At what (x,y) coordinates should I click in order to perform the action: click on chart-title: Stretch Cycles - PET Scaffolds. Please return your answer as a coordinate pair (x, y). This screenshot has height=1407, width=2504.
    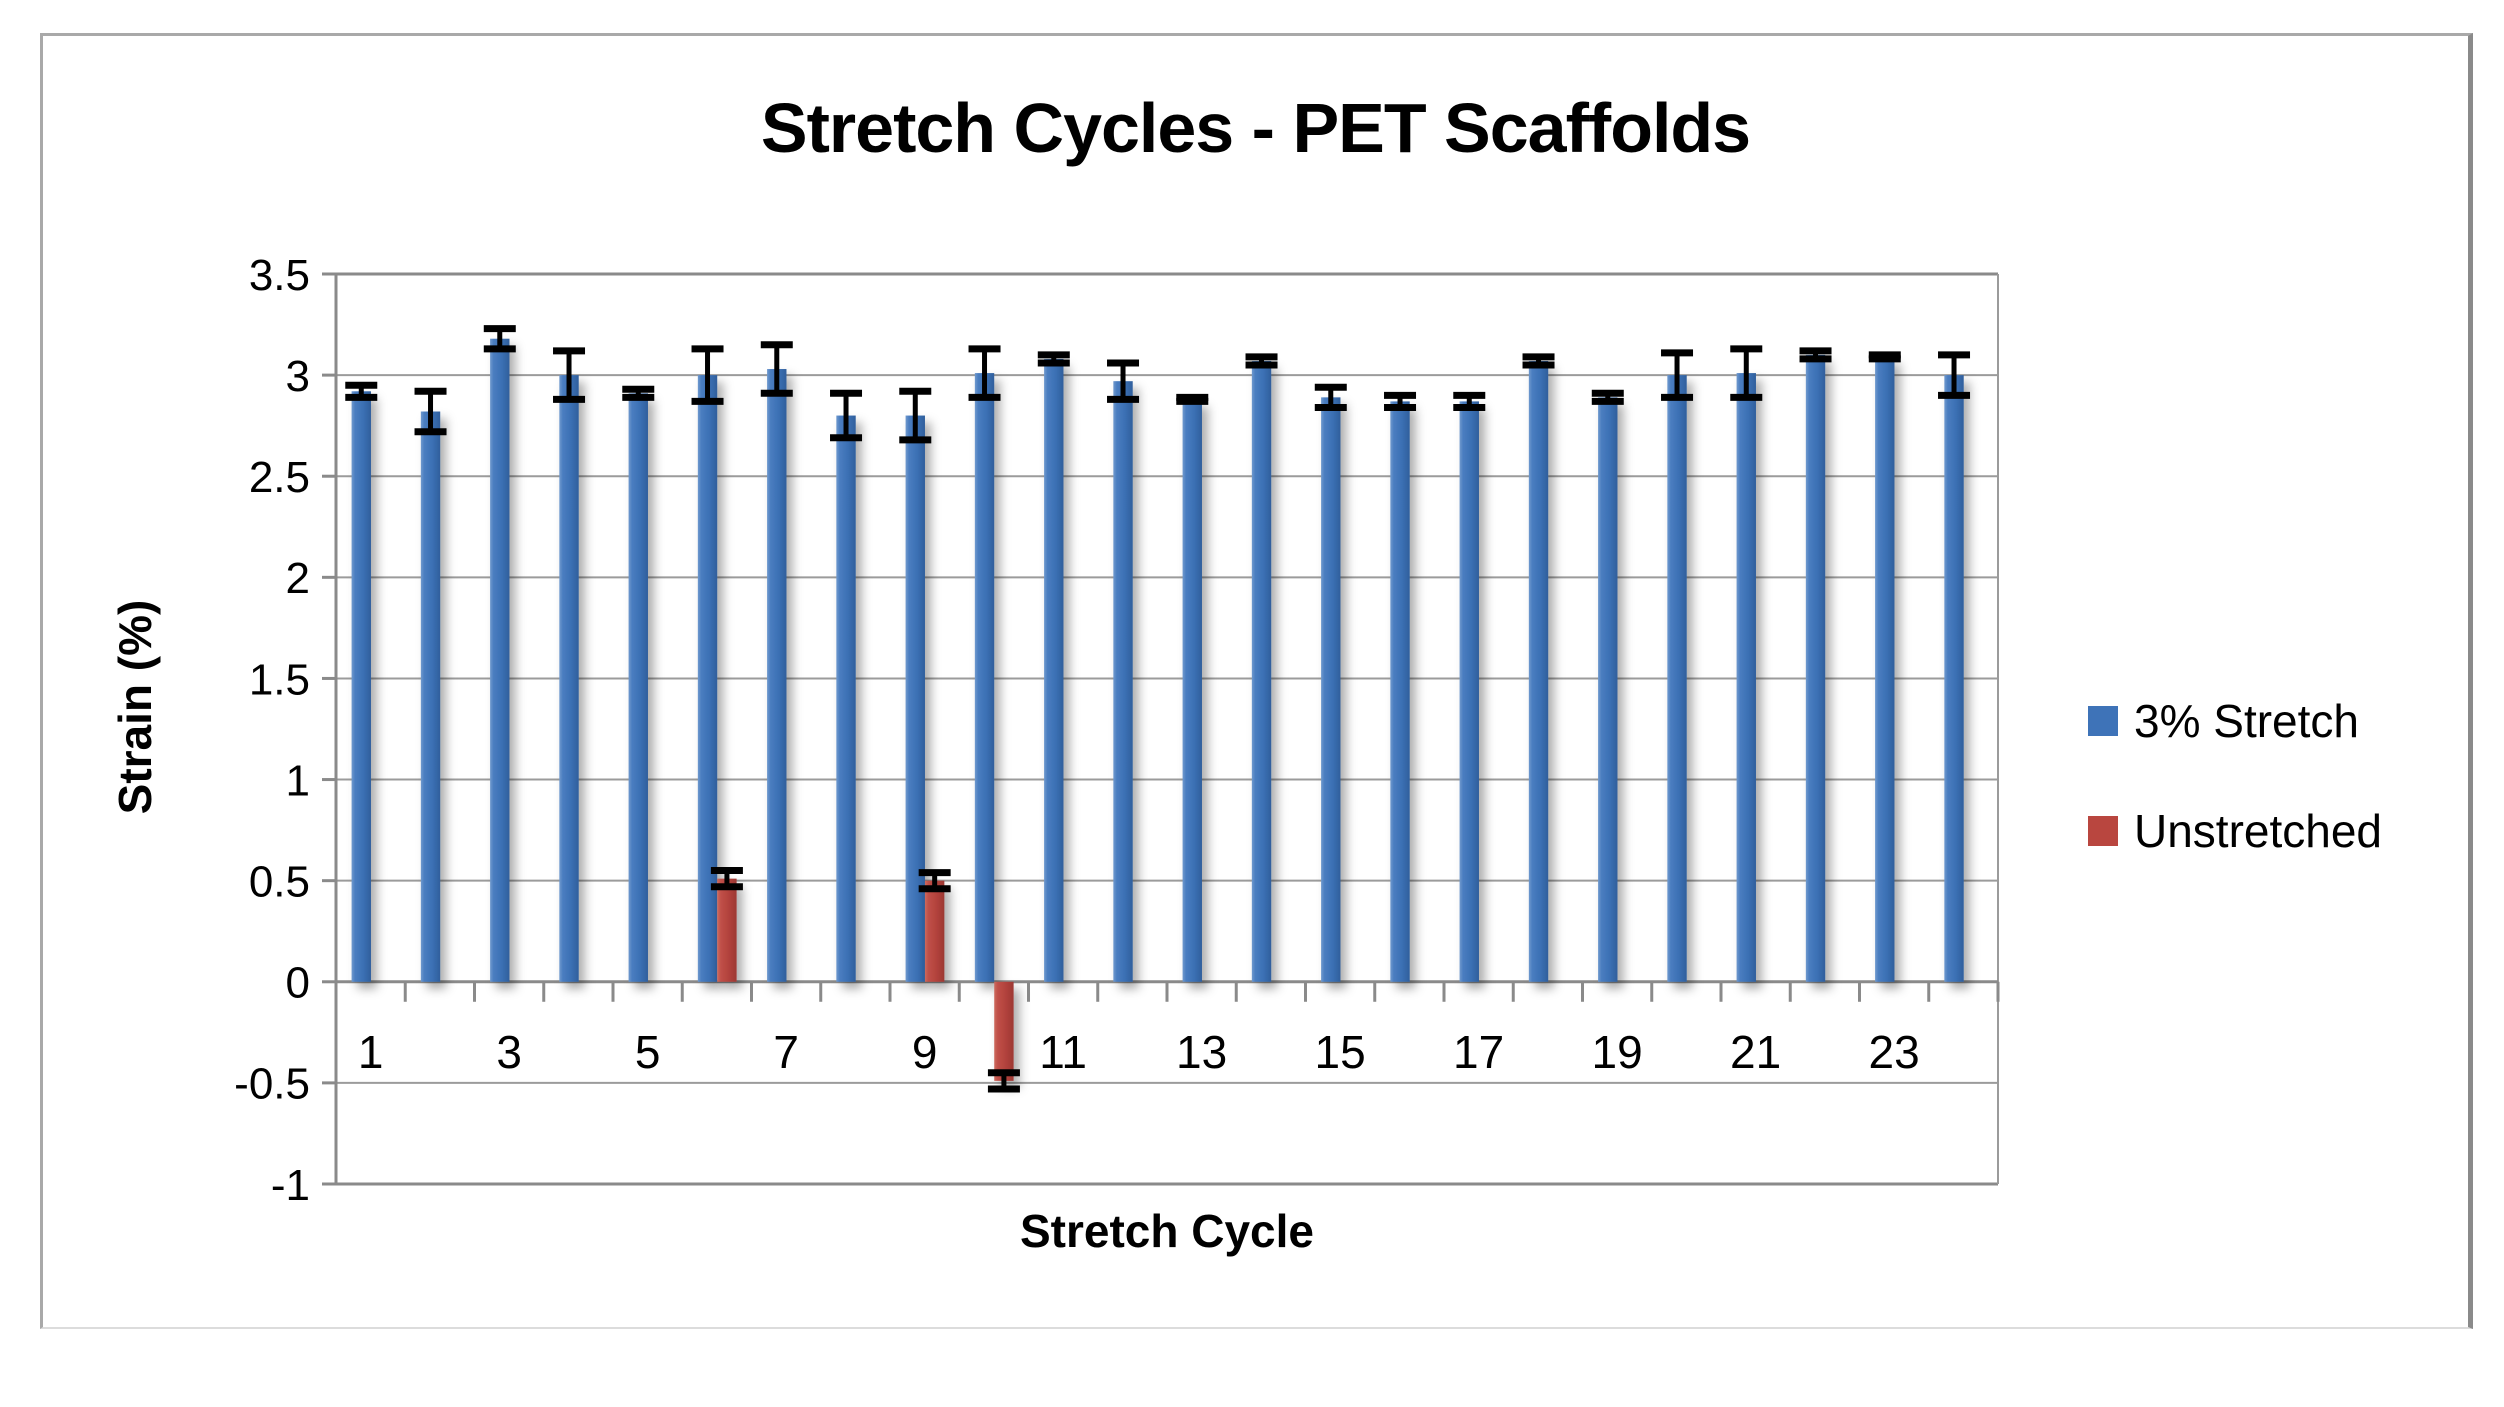
    Looking at the image, I should click on (1255, 128).